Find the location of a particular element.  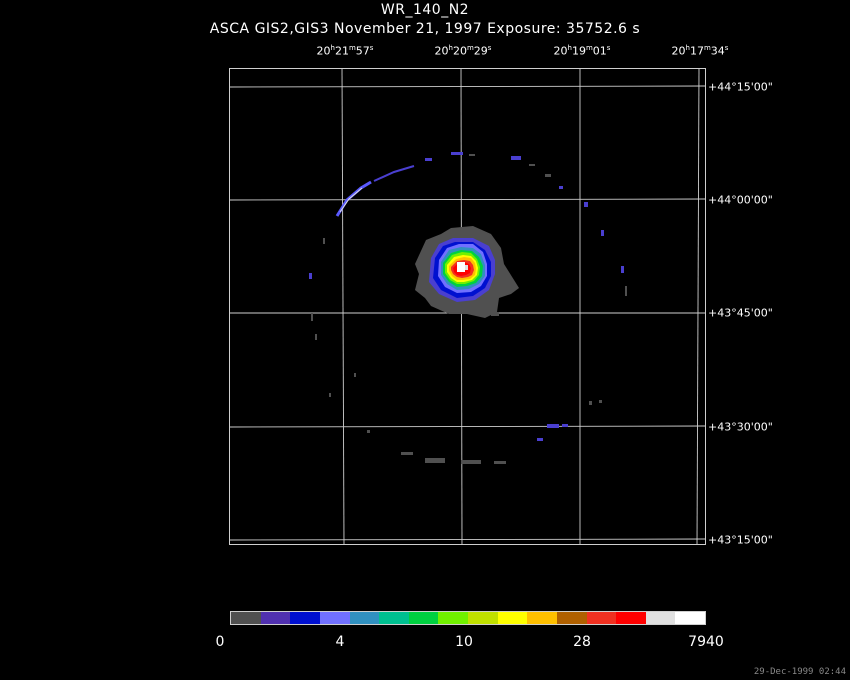

dec-label-5: +43°15'00" is located at coordinates (740, 540).